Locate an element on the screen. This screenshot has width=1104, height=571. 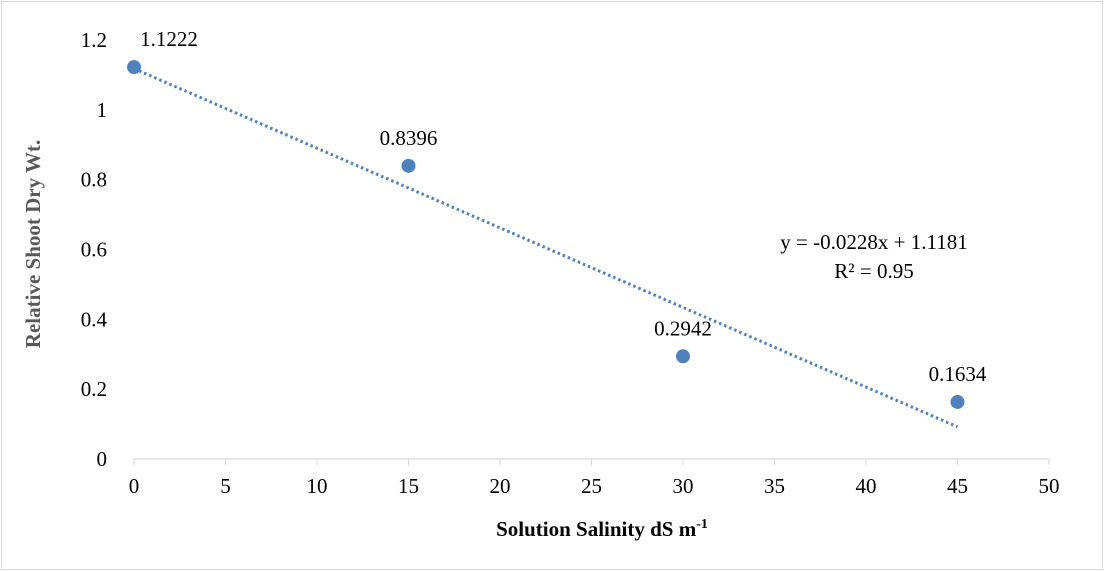
y-tick-label: 0.6 is located at coordinates (94, 250).